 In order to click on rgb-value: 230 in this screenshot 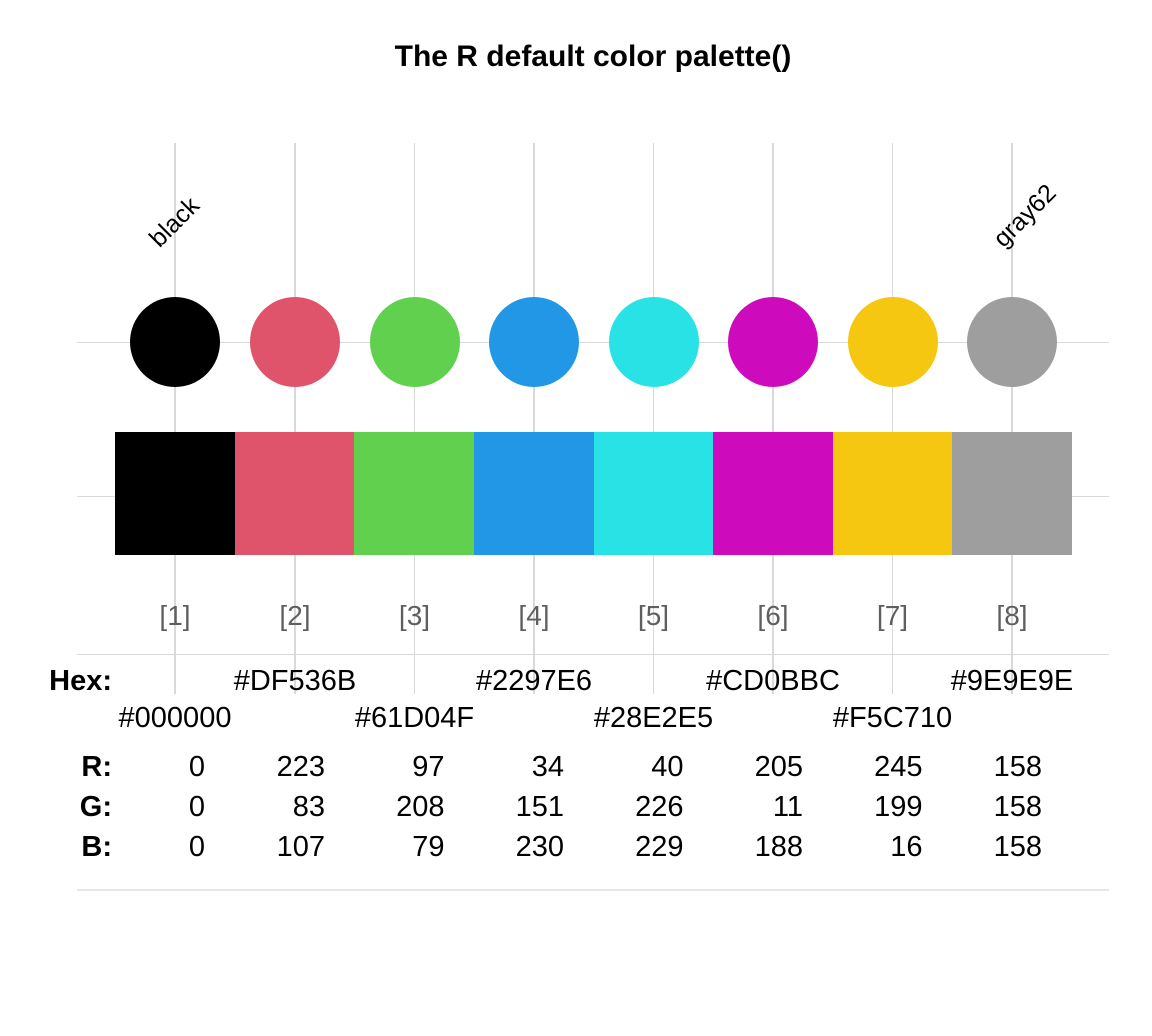, I will do `click(539, 847)`.